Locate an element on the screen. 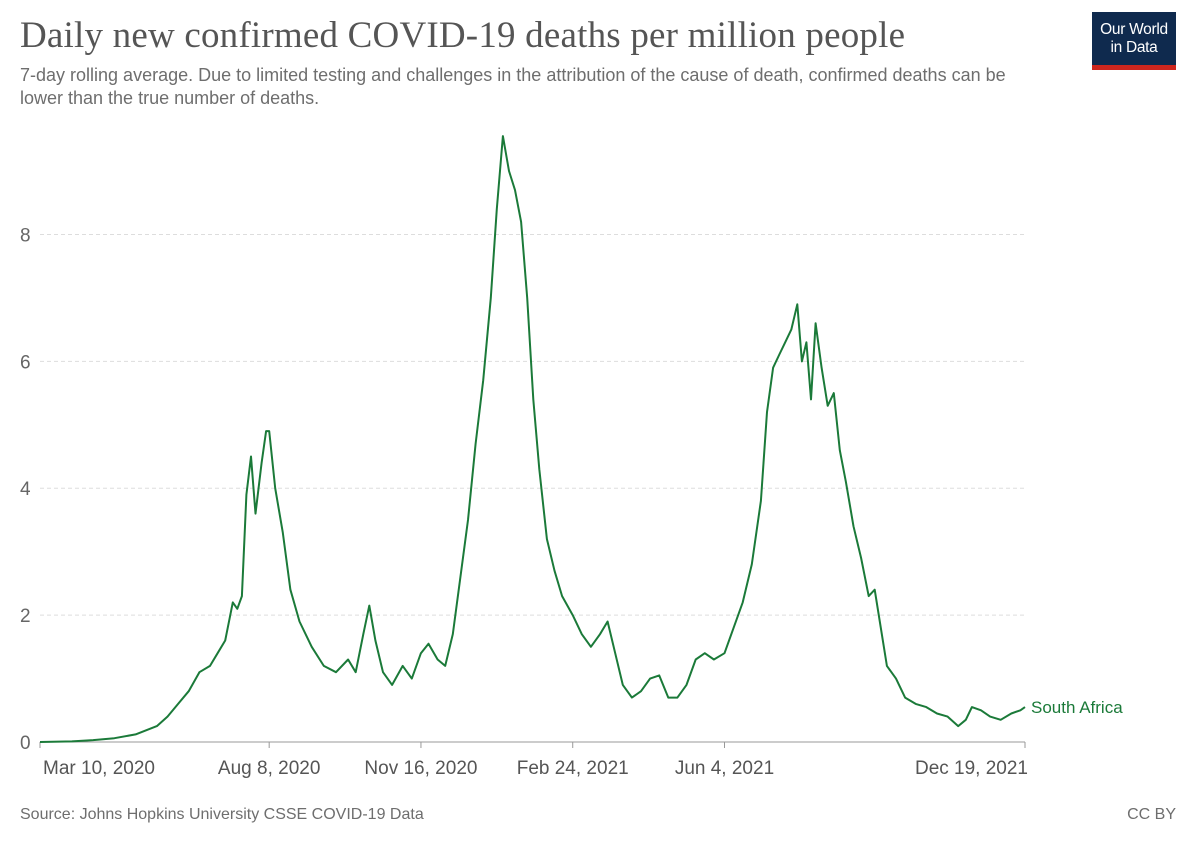 Image resolution: width=1200 pixels, height=847 pixels. logo-line-1: Our World is located at coordinates (1134, 29).